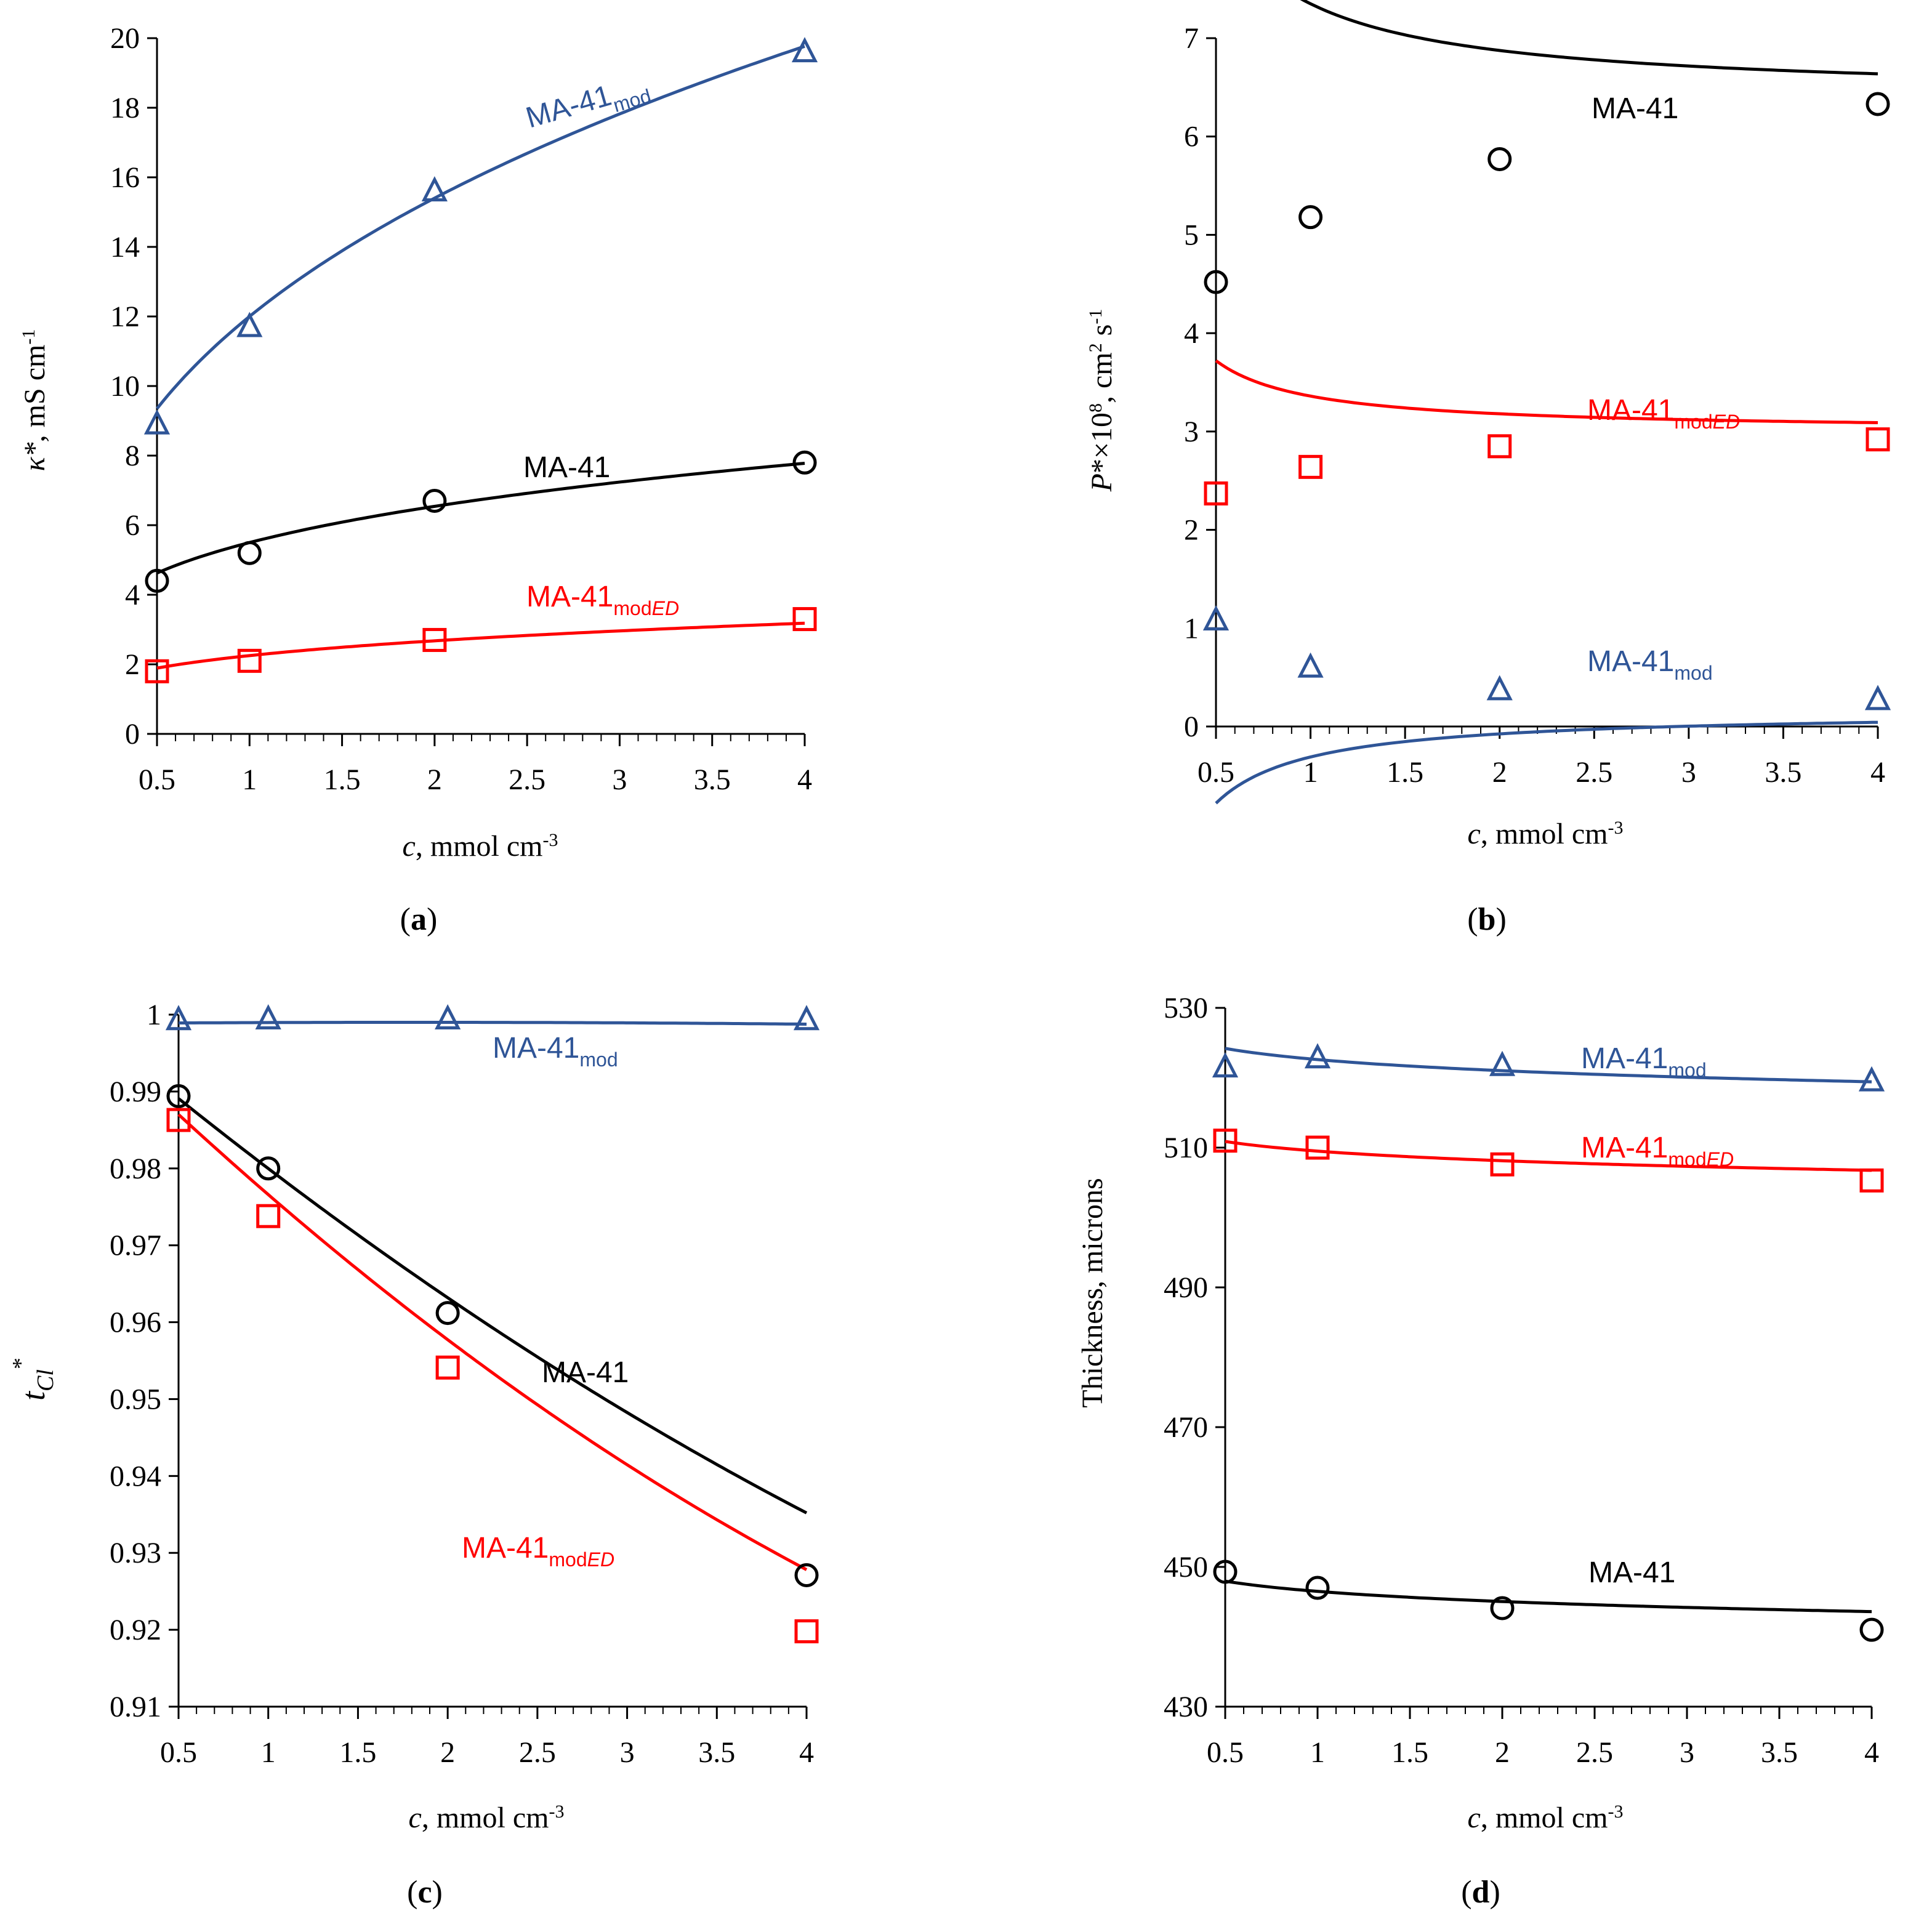  Describe the element at coordinates (135, 1476) in the screenshot. I see `y-tick-label: 0.94` at that location.